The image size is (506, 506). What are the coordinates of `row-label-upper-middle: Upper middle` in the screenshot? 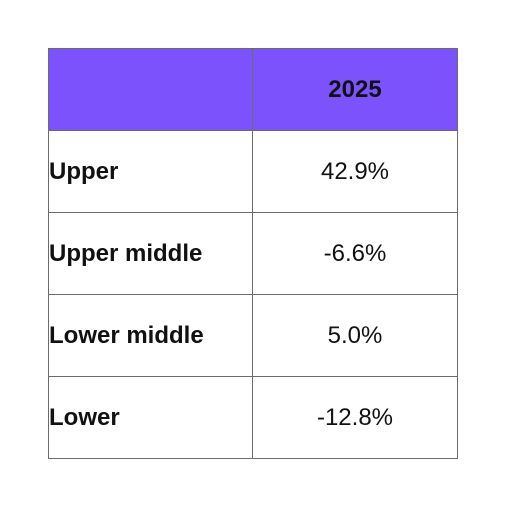 It's located at (150, 253).